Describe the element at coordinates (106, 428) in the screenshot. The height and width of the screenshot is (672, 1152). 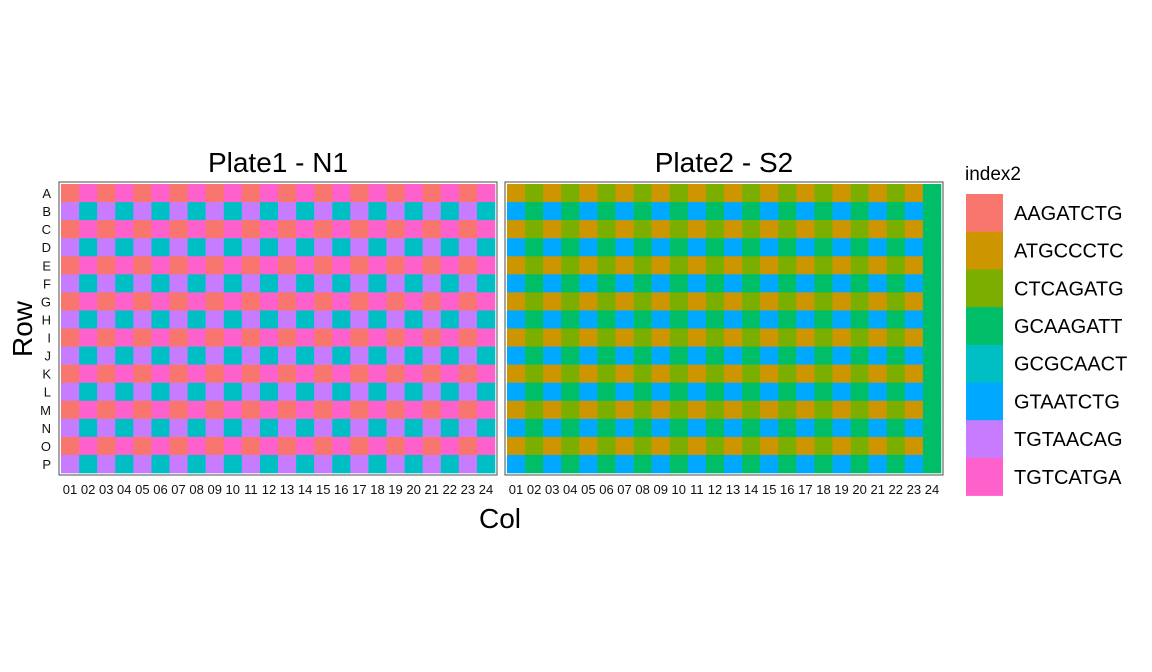
I see `well-cell-N03` at that location.